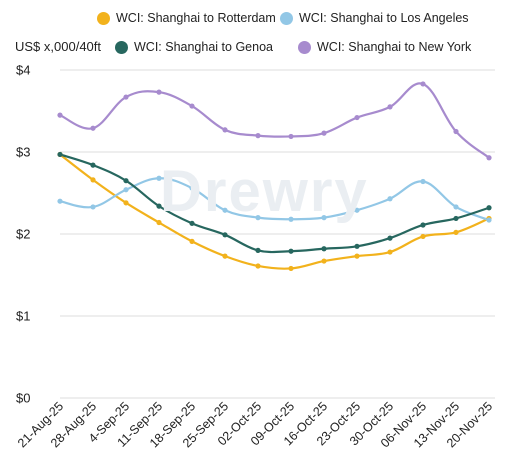 Image resolution: width=517 pixels, height=456 pixels. I want to click on legend-item-new-york: WCI: Shanghai to New York, so click(384, 47).